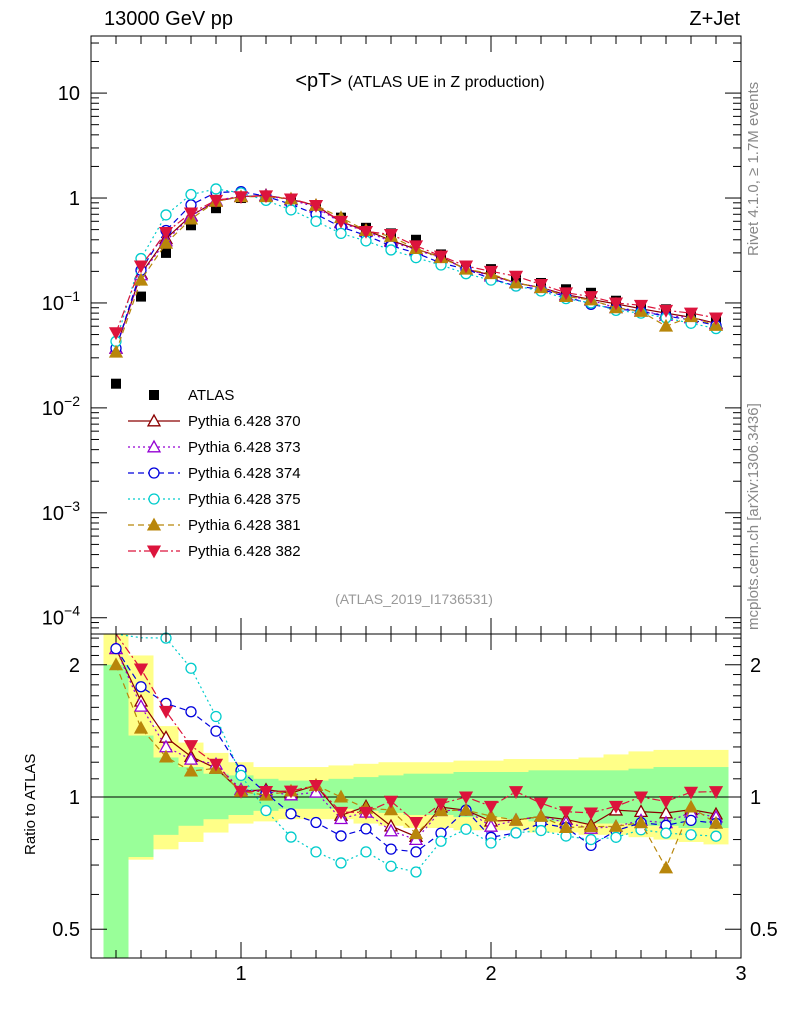 The height and width of the screenshot is (1024, 786). Describe the element at coordinates (414, 599) in the screenshot. I see `analysis-id-label: (ATLAS_2019_I1736531)` at that location.